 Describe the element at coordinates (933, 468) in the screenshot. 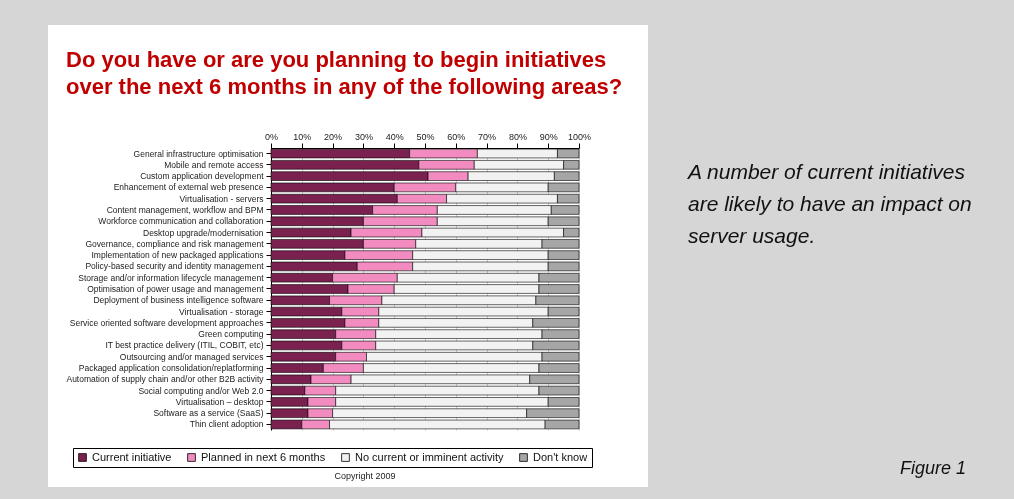

I see `caption: Figure 1` at that location.